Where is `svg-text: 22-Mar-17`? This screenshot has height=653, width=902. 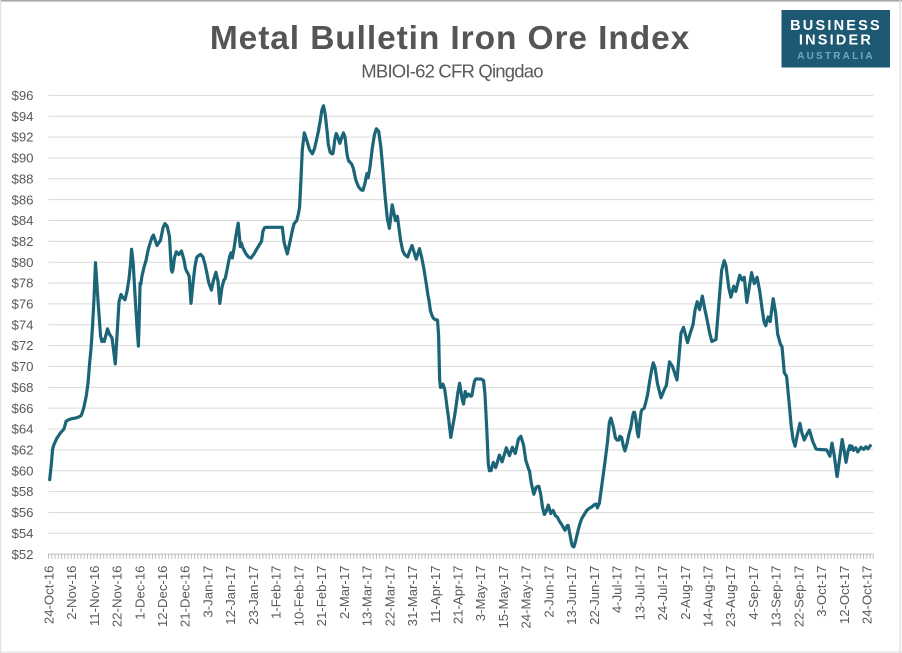 svg-text: 22-Mar-17 is located at coordinates (389, 596).